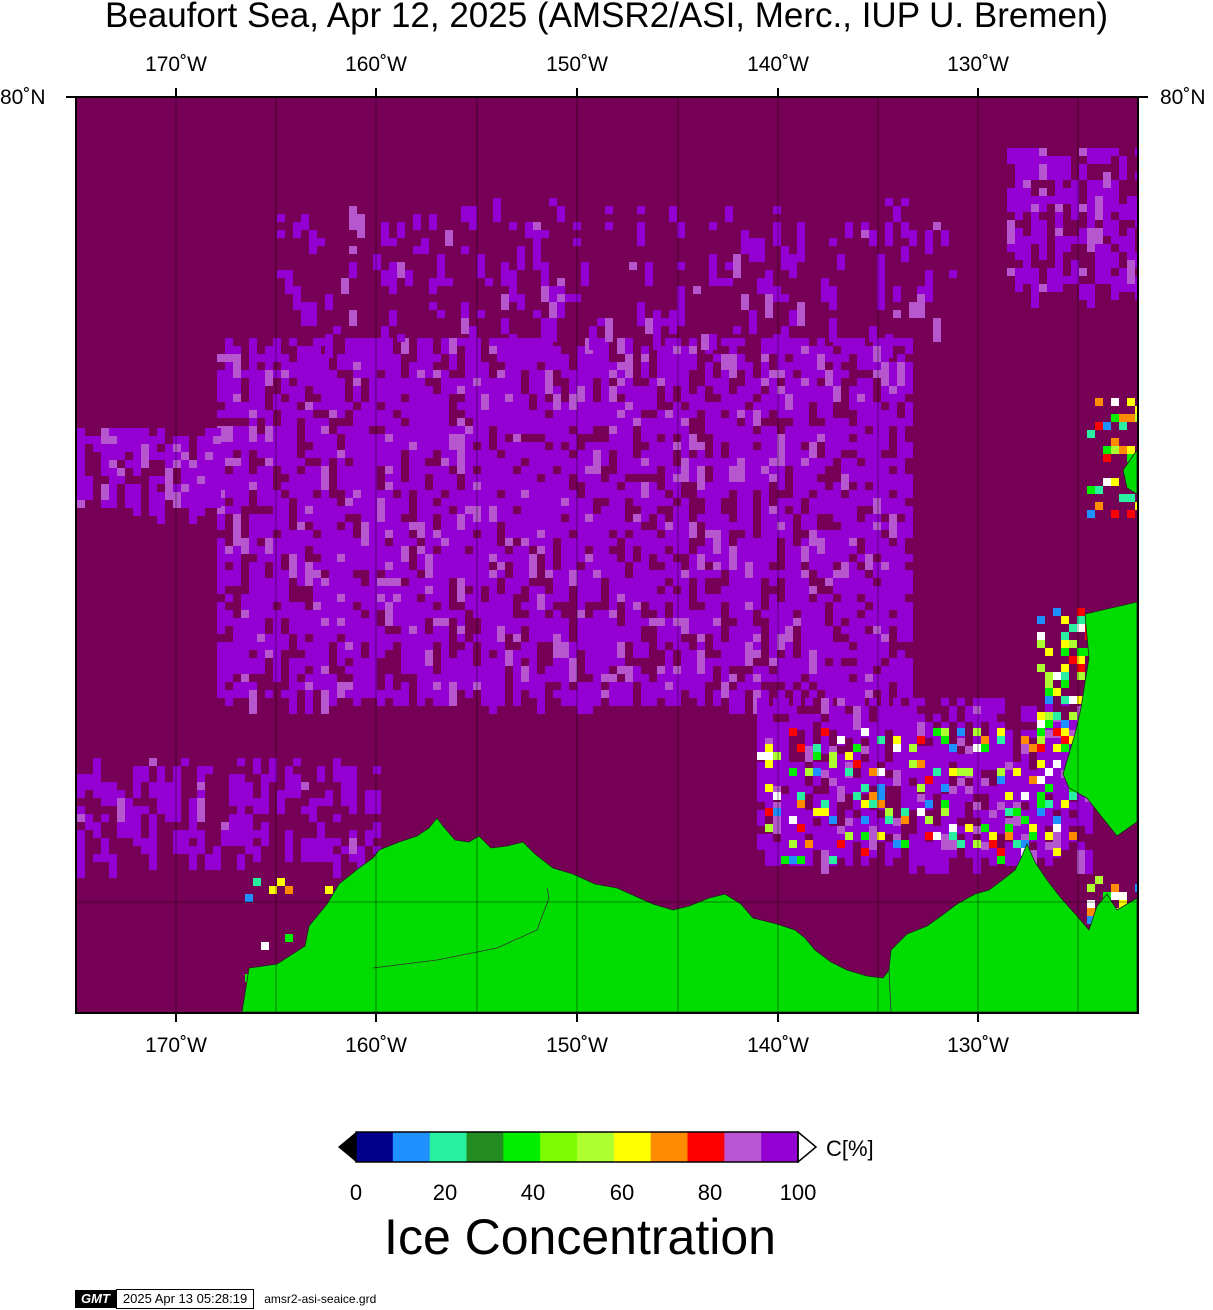  I want to click on colorbar, so click(578, 1147).